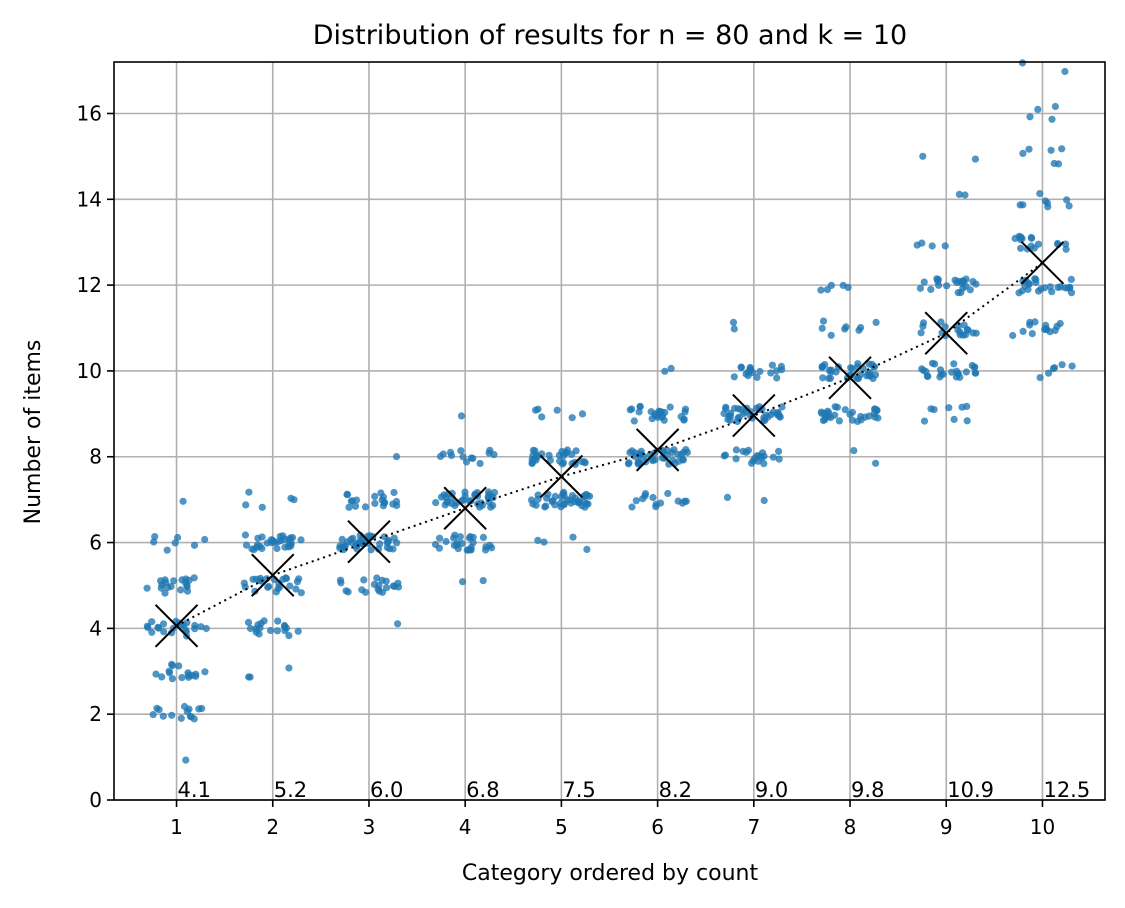 This screenshot has width=1125, height=908. What do you see at coordinates (610, 873) in the screenshot?
I see `x-axis-label: Category ordered by count` at bounding box center [610, 873].